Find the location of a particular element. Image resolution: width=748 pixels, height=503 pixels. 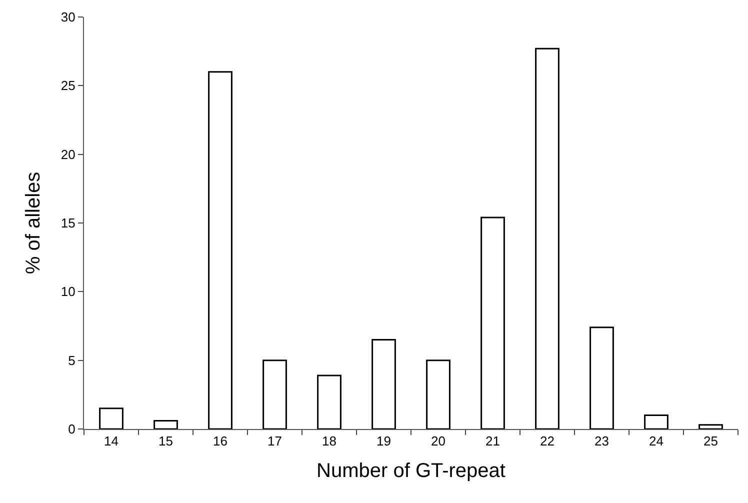

y-tick-label: 15 is located at coordinates (68, 223).